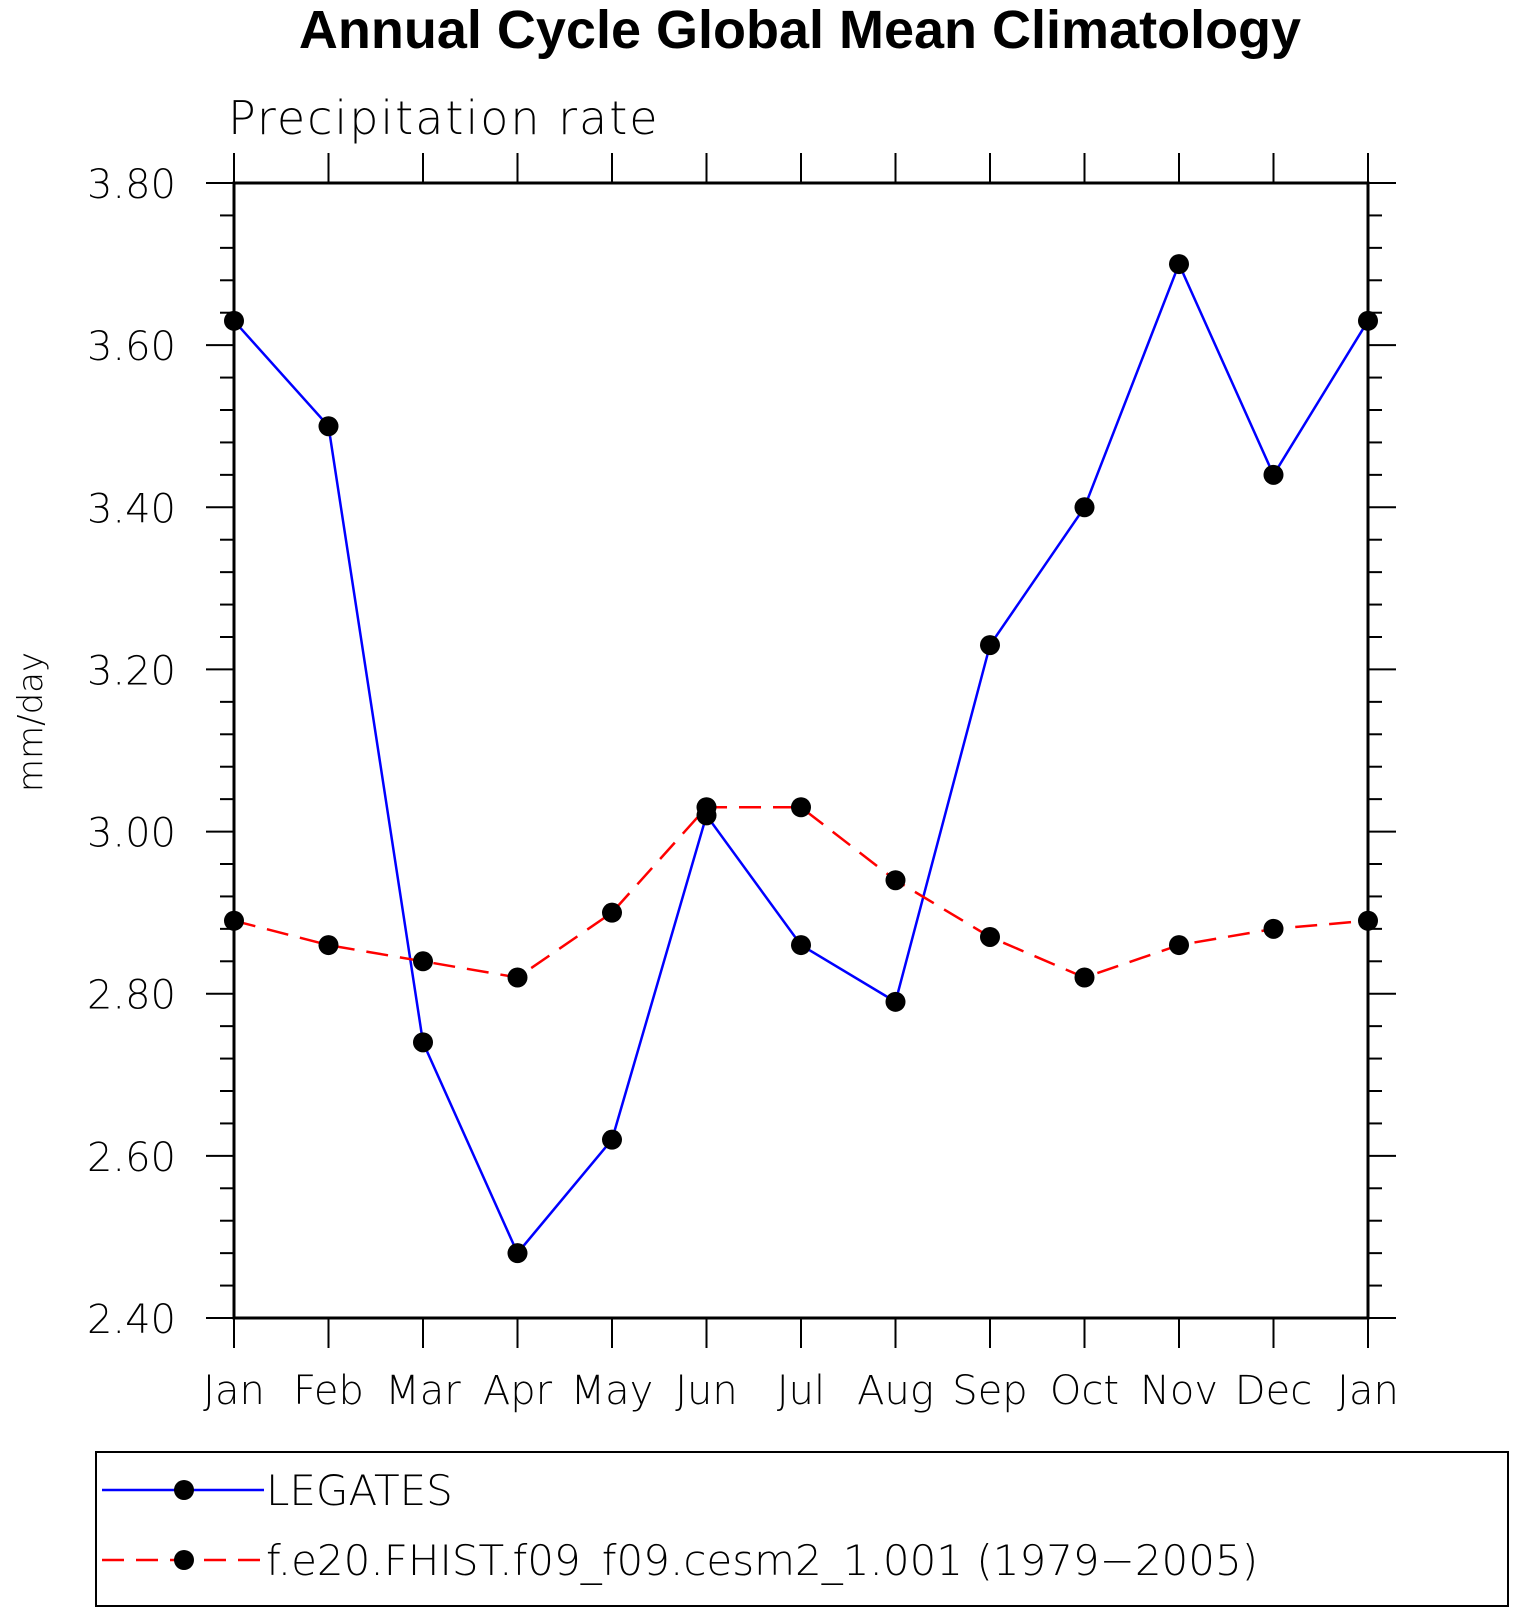 The width and height of the screenshot is (1514, 1609). I want to click on x-tick-label: Feb, so click(328, 1391).